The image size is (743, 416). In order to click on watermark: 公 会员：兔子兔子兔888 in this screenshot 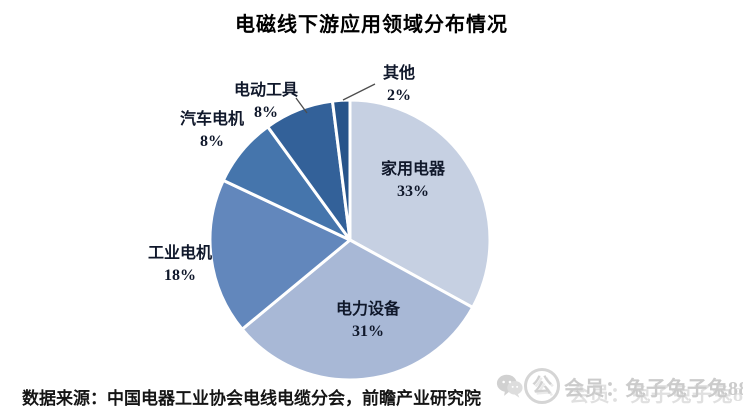, I will do `click(619, 386)`.